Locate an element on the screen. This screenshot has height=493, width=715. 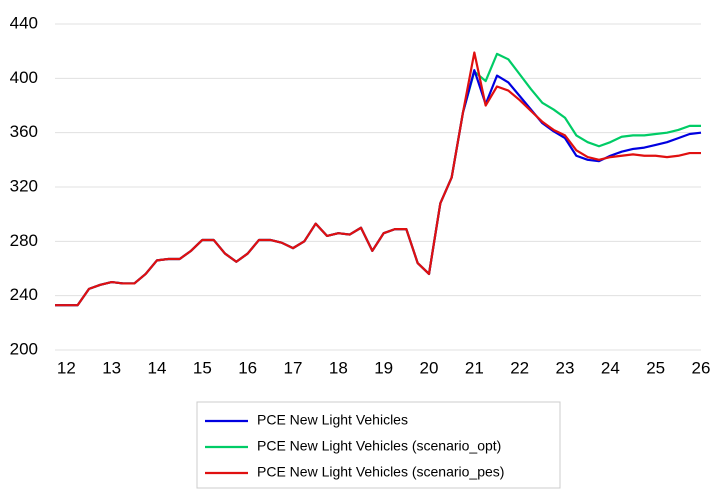
y-tick-label: 440 is located at coordinates (24, 22).